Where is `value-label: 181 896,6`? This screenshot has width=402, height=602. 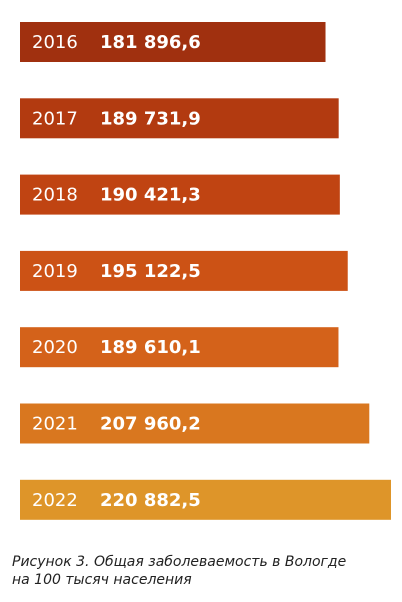 value-label: 181 896,6 is located at coordinates (150, 42).